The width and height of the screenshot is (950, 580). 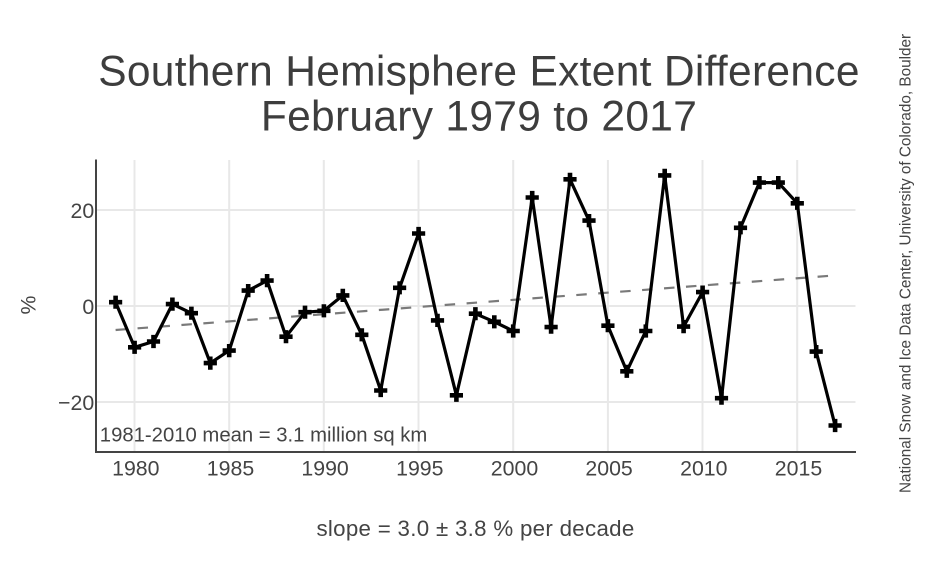 I want to click on svg-text:Southern Hemisphere Extent Dif: Southern Hemisphere Extent Difference, so click(x=479, y=71).